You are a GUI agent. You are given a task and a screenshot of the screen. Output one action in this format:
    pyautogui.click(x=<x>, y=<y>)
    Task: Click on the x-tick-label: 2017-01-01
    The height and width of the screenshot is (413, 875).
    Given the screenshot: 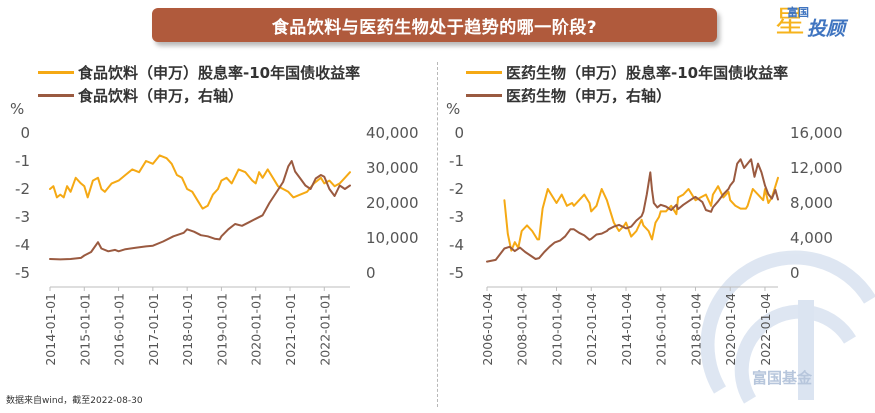 What is the action you would take?
    pyautogui.click(x=153, y=329)
    